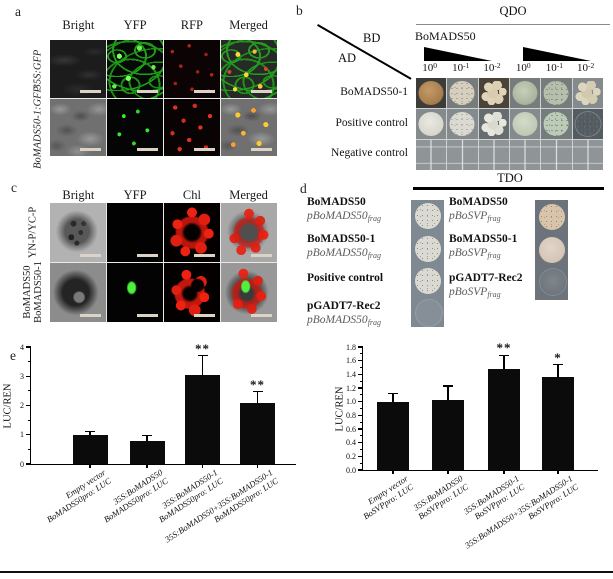  Describe the element at coordinates (458, 54) in the screenshot. I see `dilution-gradient-triangle` at that location.